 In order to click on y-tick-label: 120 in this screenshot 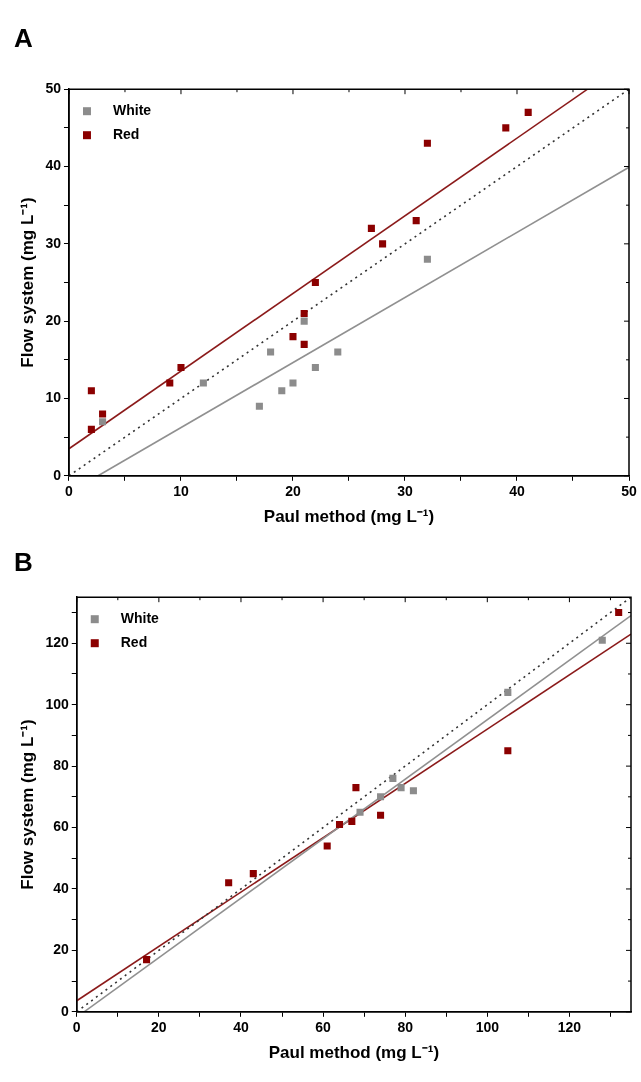, I will do `click(57, 642)`.